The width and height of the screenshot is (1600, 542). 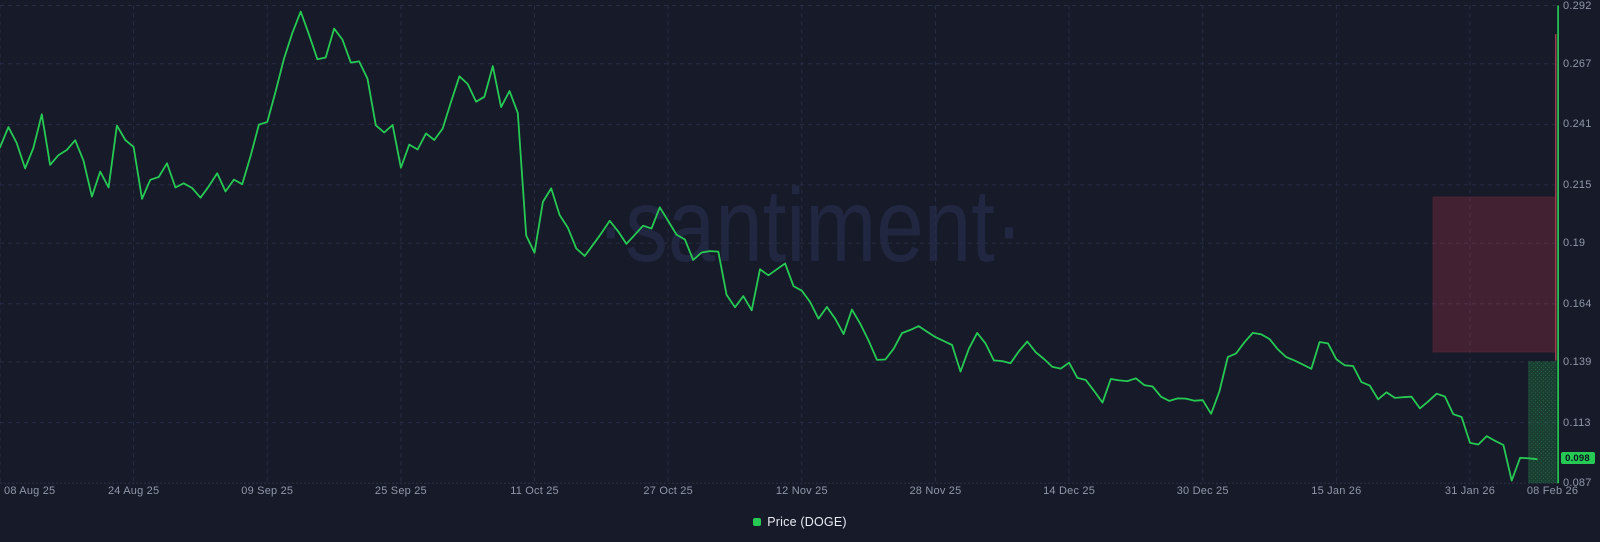 I want to click on y-axis-label: 0.241, so click(x=1577, y=124).